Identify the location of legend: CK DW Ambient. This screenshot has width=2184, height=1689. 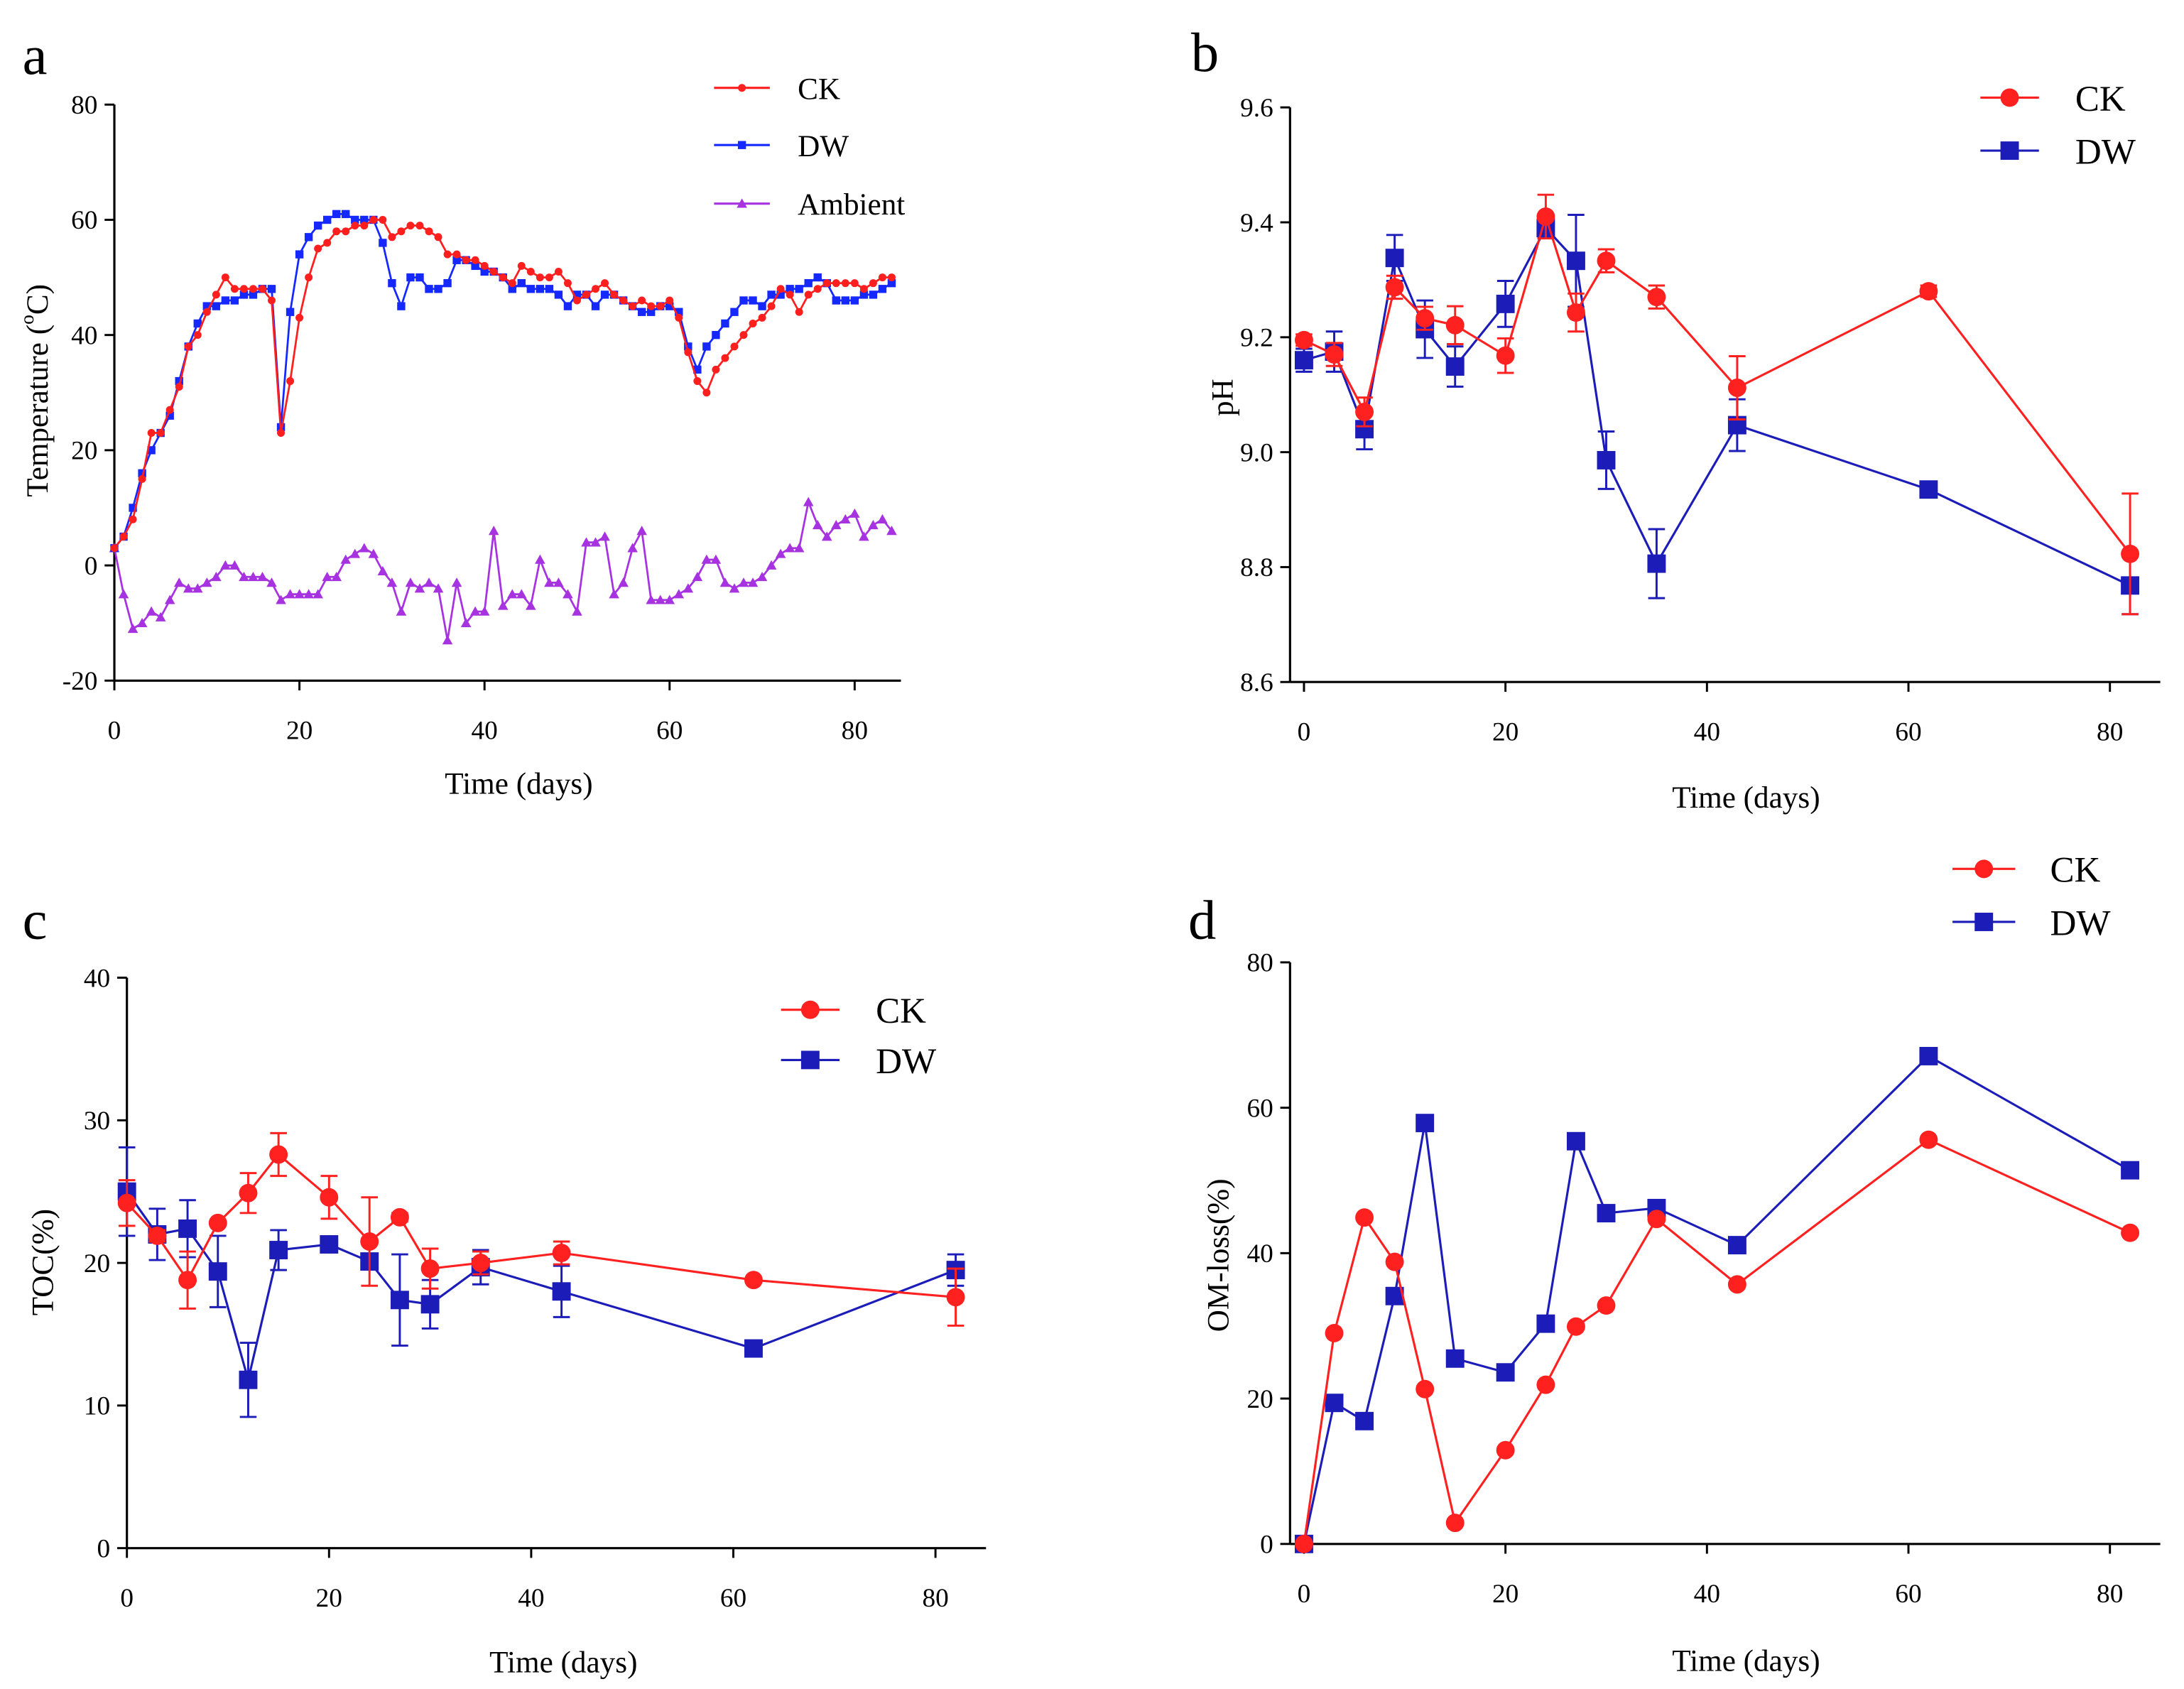
(809, 147).